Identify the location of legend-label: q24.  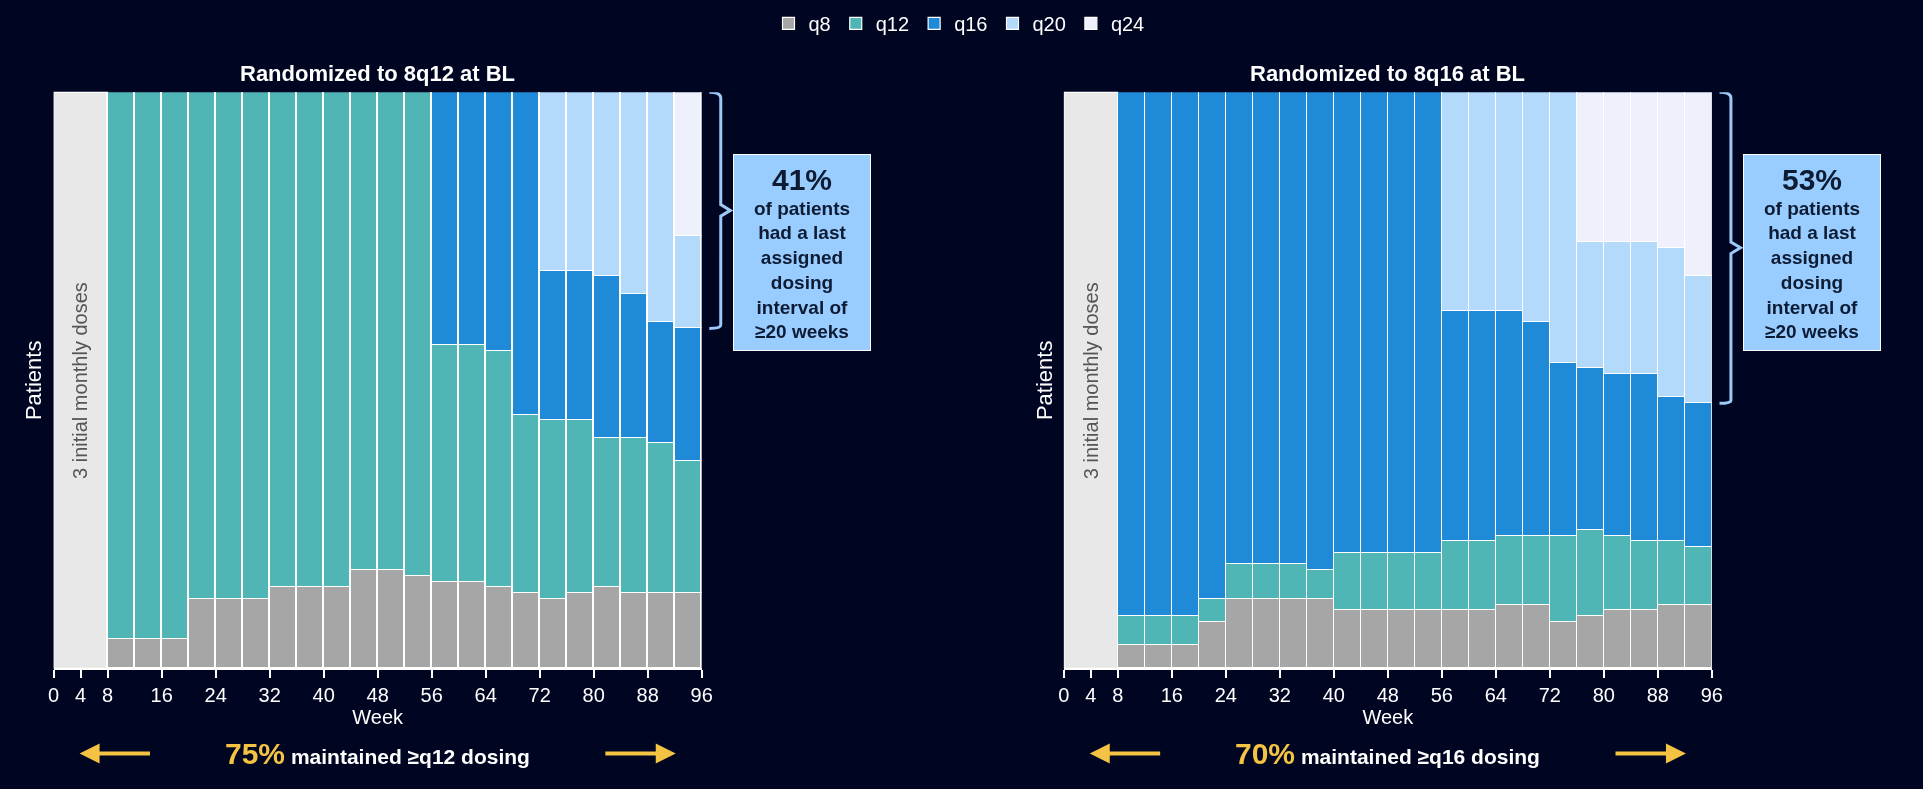
(1127, 24).